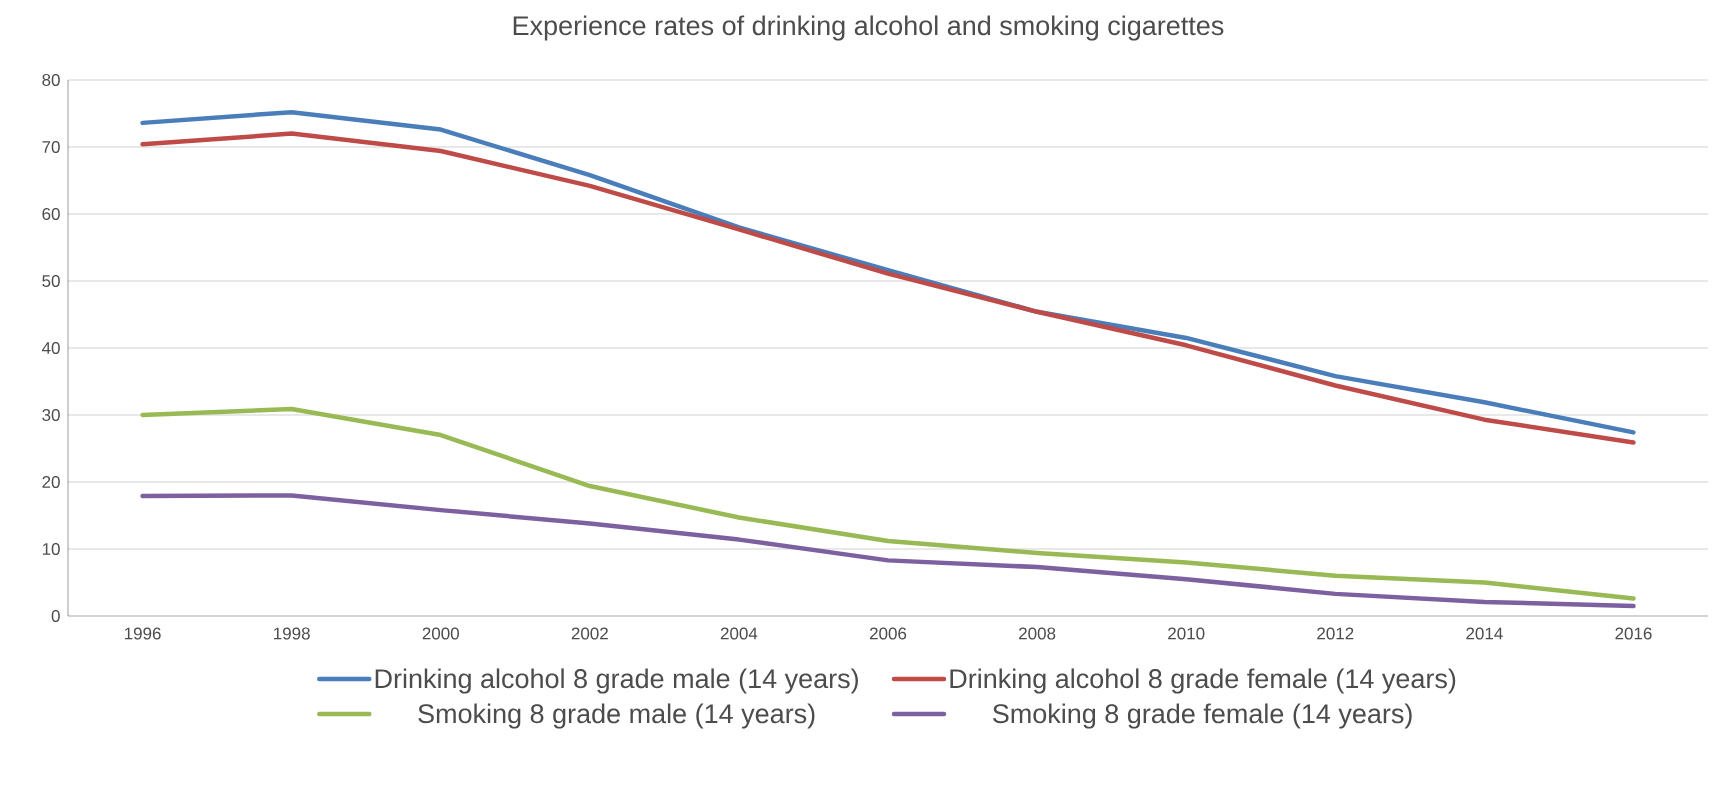  What do you see at coordinates (1484, 633) in the screenshot?
I see `x-tick-label: 2014` at bounding box center [1484, 633].